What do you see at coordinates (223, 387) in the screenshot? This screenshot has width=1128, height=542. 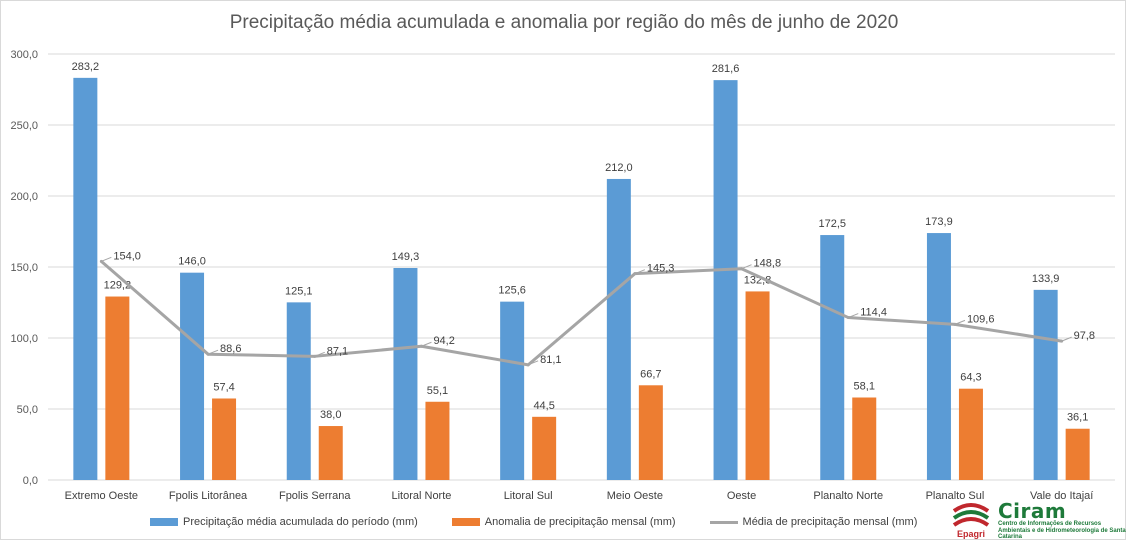 I see `data-label-anomalia: 57,4` at bounding box center [223, 387].